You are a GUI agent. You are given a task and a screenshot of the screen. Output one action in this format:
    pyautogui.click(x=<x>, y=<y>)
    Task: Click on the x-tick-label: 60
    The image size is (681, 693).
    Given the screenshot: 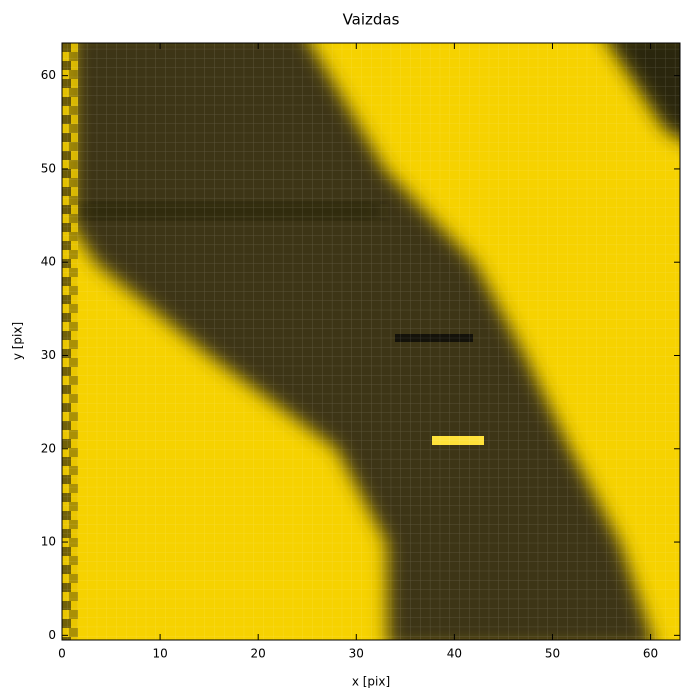 What is the action you would take?
    pyautogui.click(x=650, y=654)
    